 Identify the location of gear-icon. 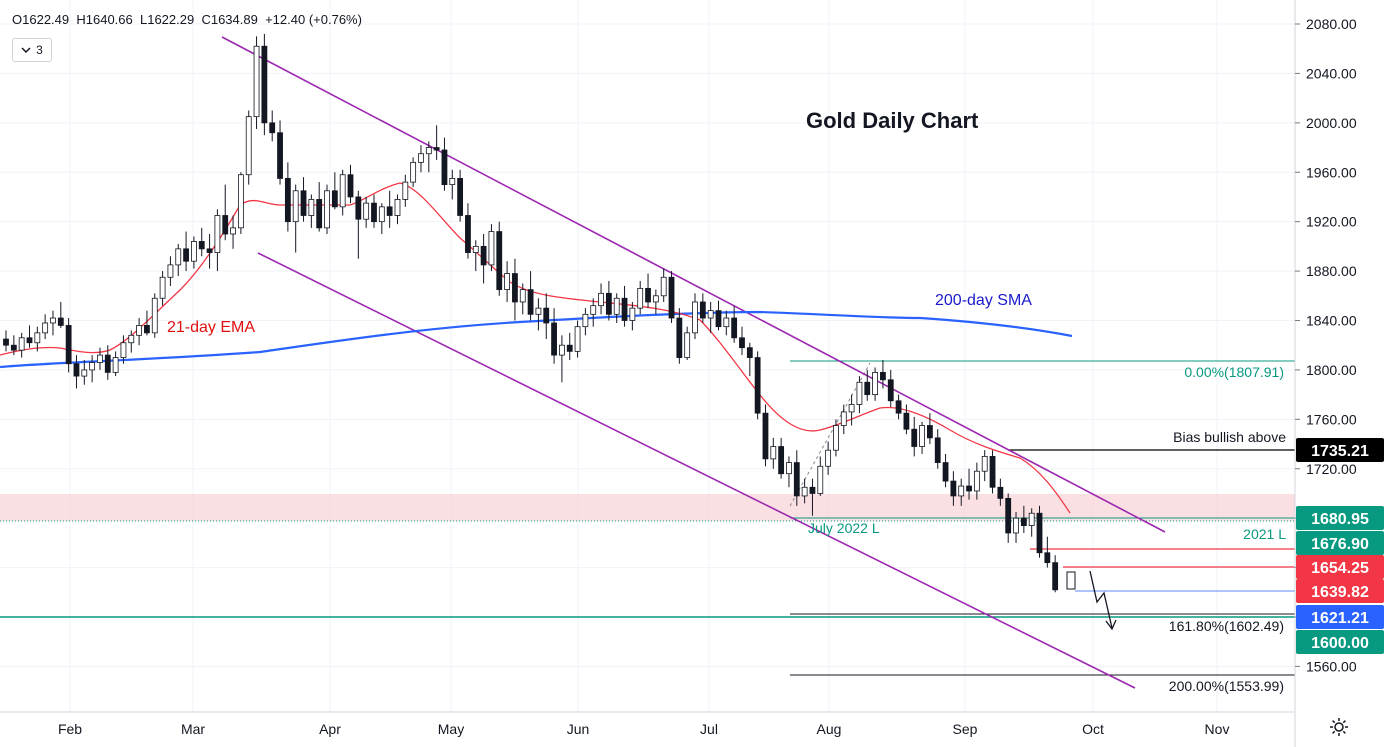
(1339, 727).